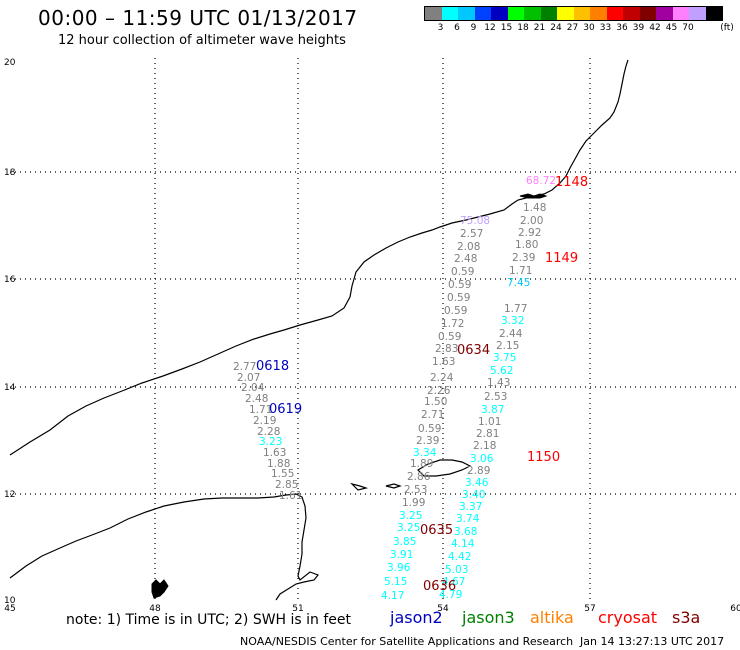 This screenshot has width=740, height=650. Describe the element at coordinates (452, 324) in the screenshot. I see `wave-height-value: 1.72` at that location.